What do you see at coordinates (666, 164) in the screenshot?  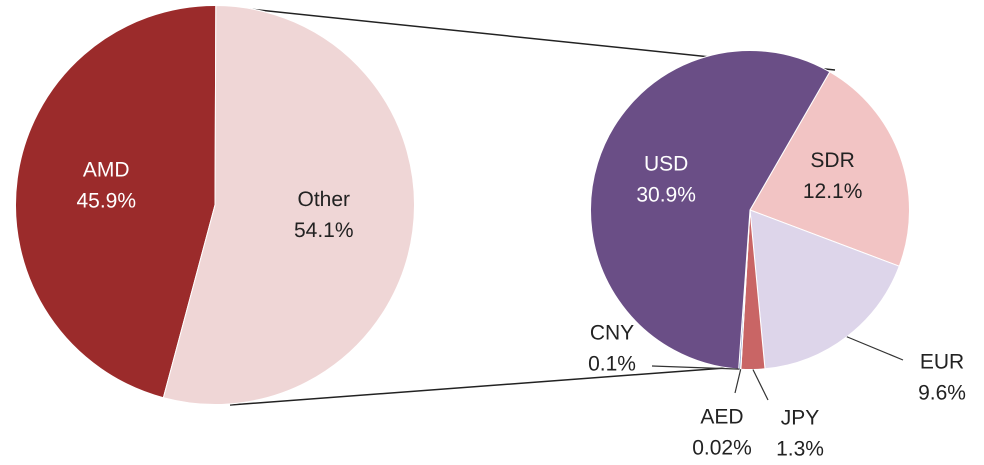 I see `slice-label: USD` at bounding box center [666, 164].